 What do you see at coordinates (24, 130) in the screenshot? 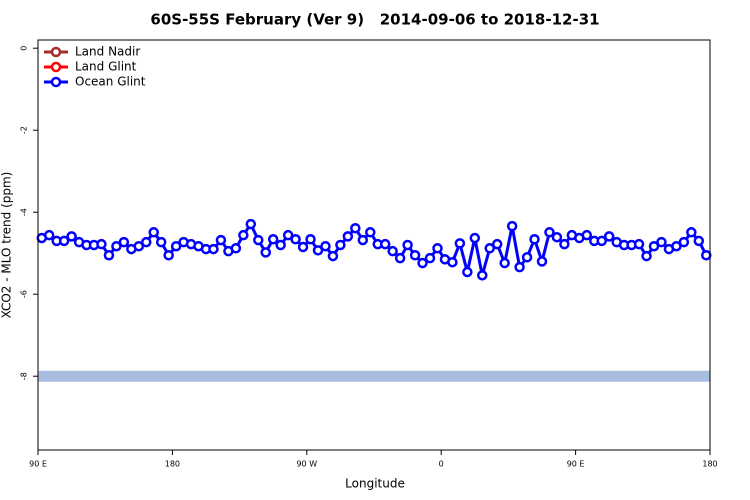
I see `y-tick-label: -2` at bounding box center [24, 130].